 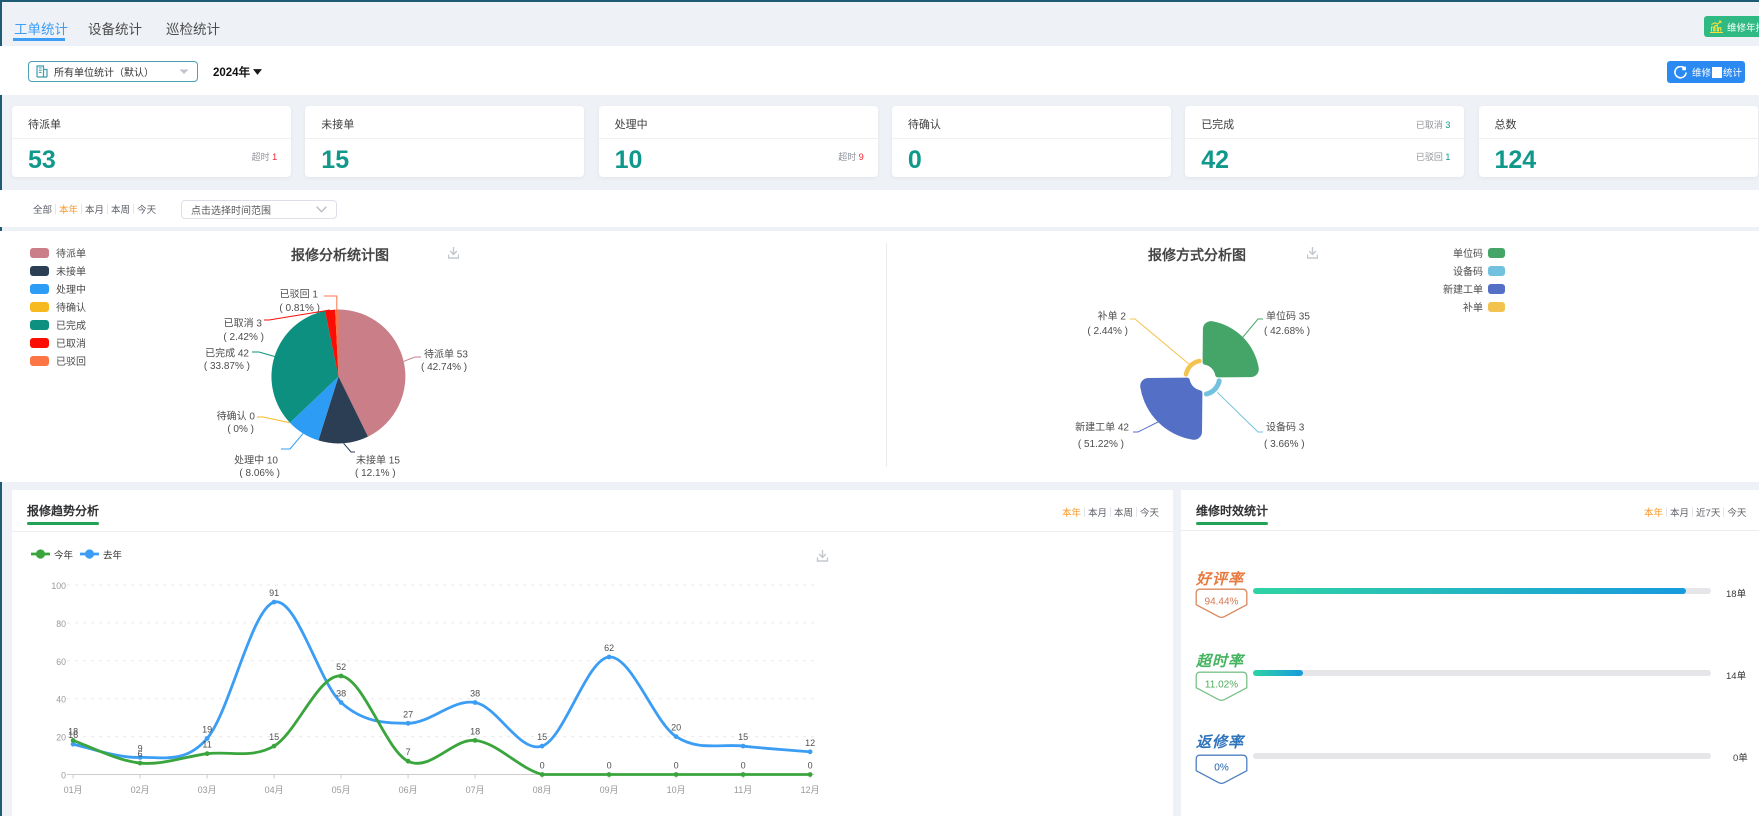 What do you see at coordinates (1221, 768) in the screenshot?
I see `svg-text: 0%` at bounding box center [1221, 768].